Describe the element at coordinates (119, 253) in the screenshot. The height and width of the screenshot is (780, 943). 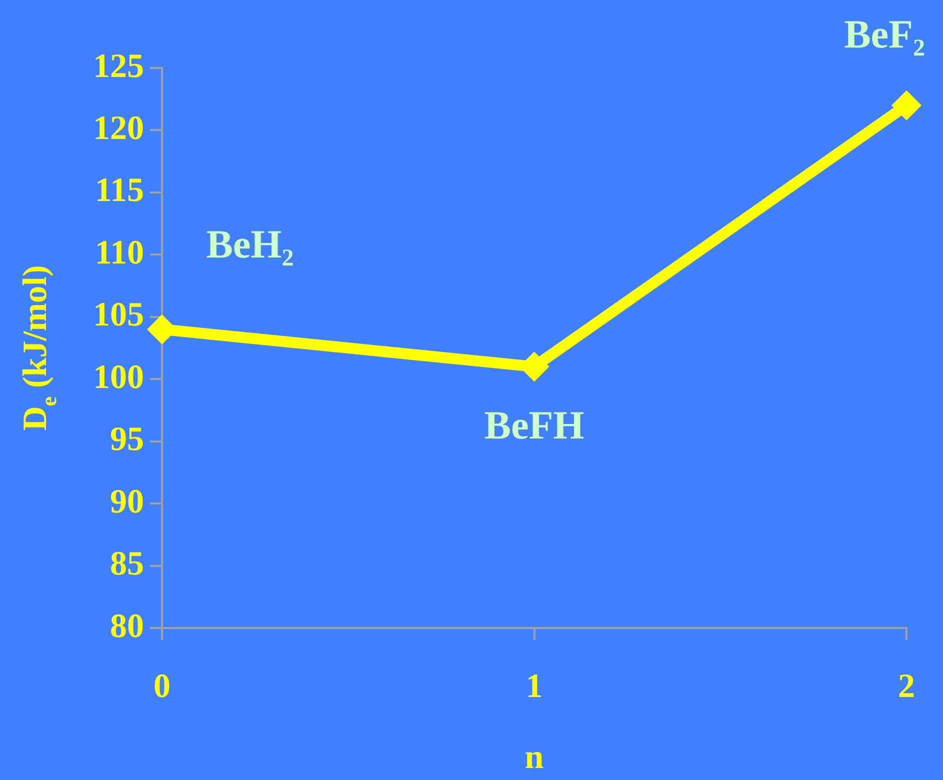
I see `y-tick-label: 110` at that location.